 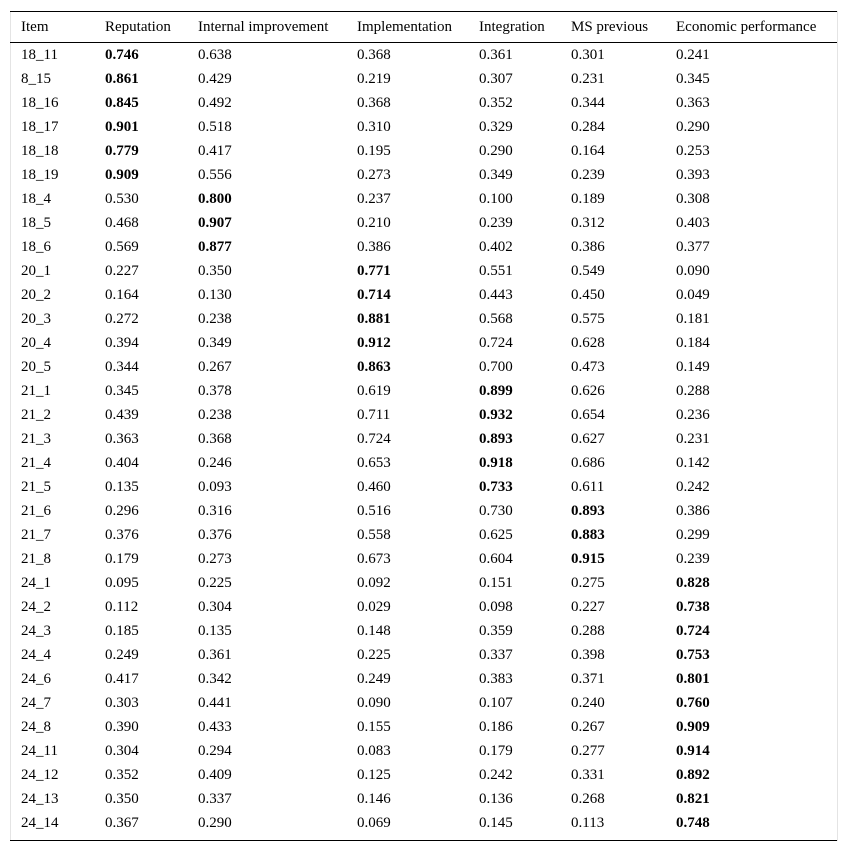 I want to click on value-cell: 0.329, so click(x=496, y=127).